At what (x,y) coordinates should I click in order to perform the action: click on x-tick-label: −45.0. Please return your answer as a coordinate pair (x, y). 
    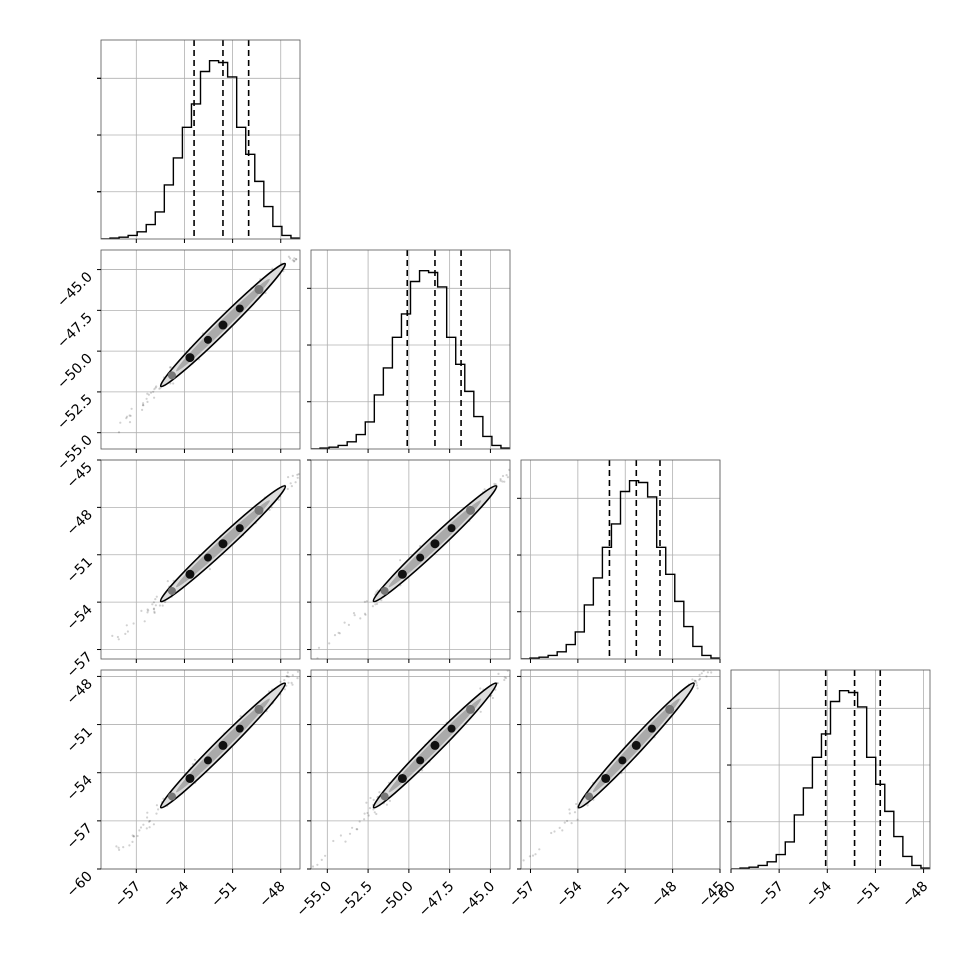
    Looking at the image, I should click on (478, 900).